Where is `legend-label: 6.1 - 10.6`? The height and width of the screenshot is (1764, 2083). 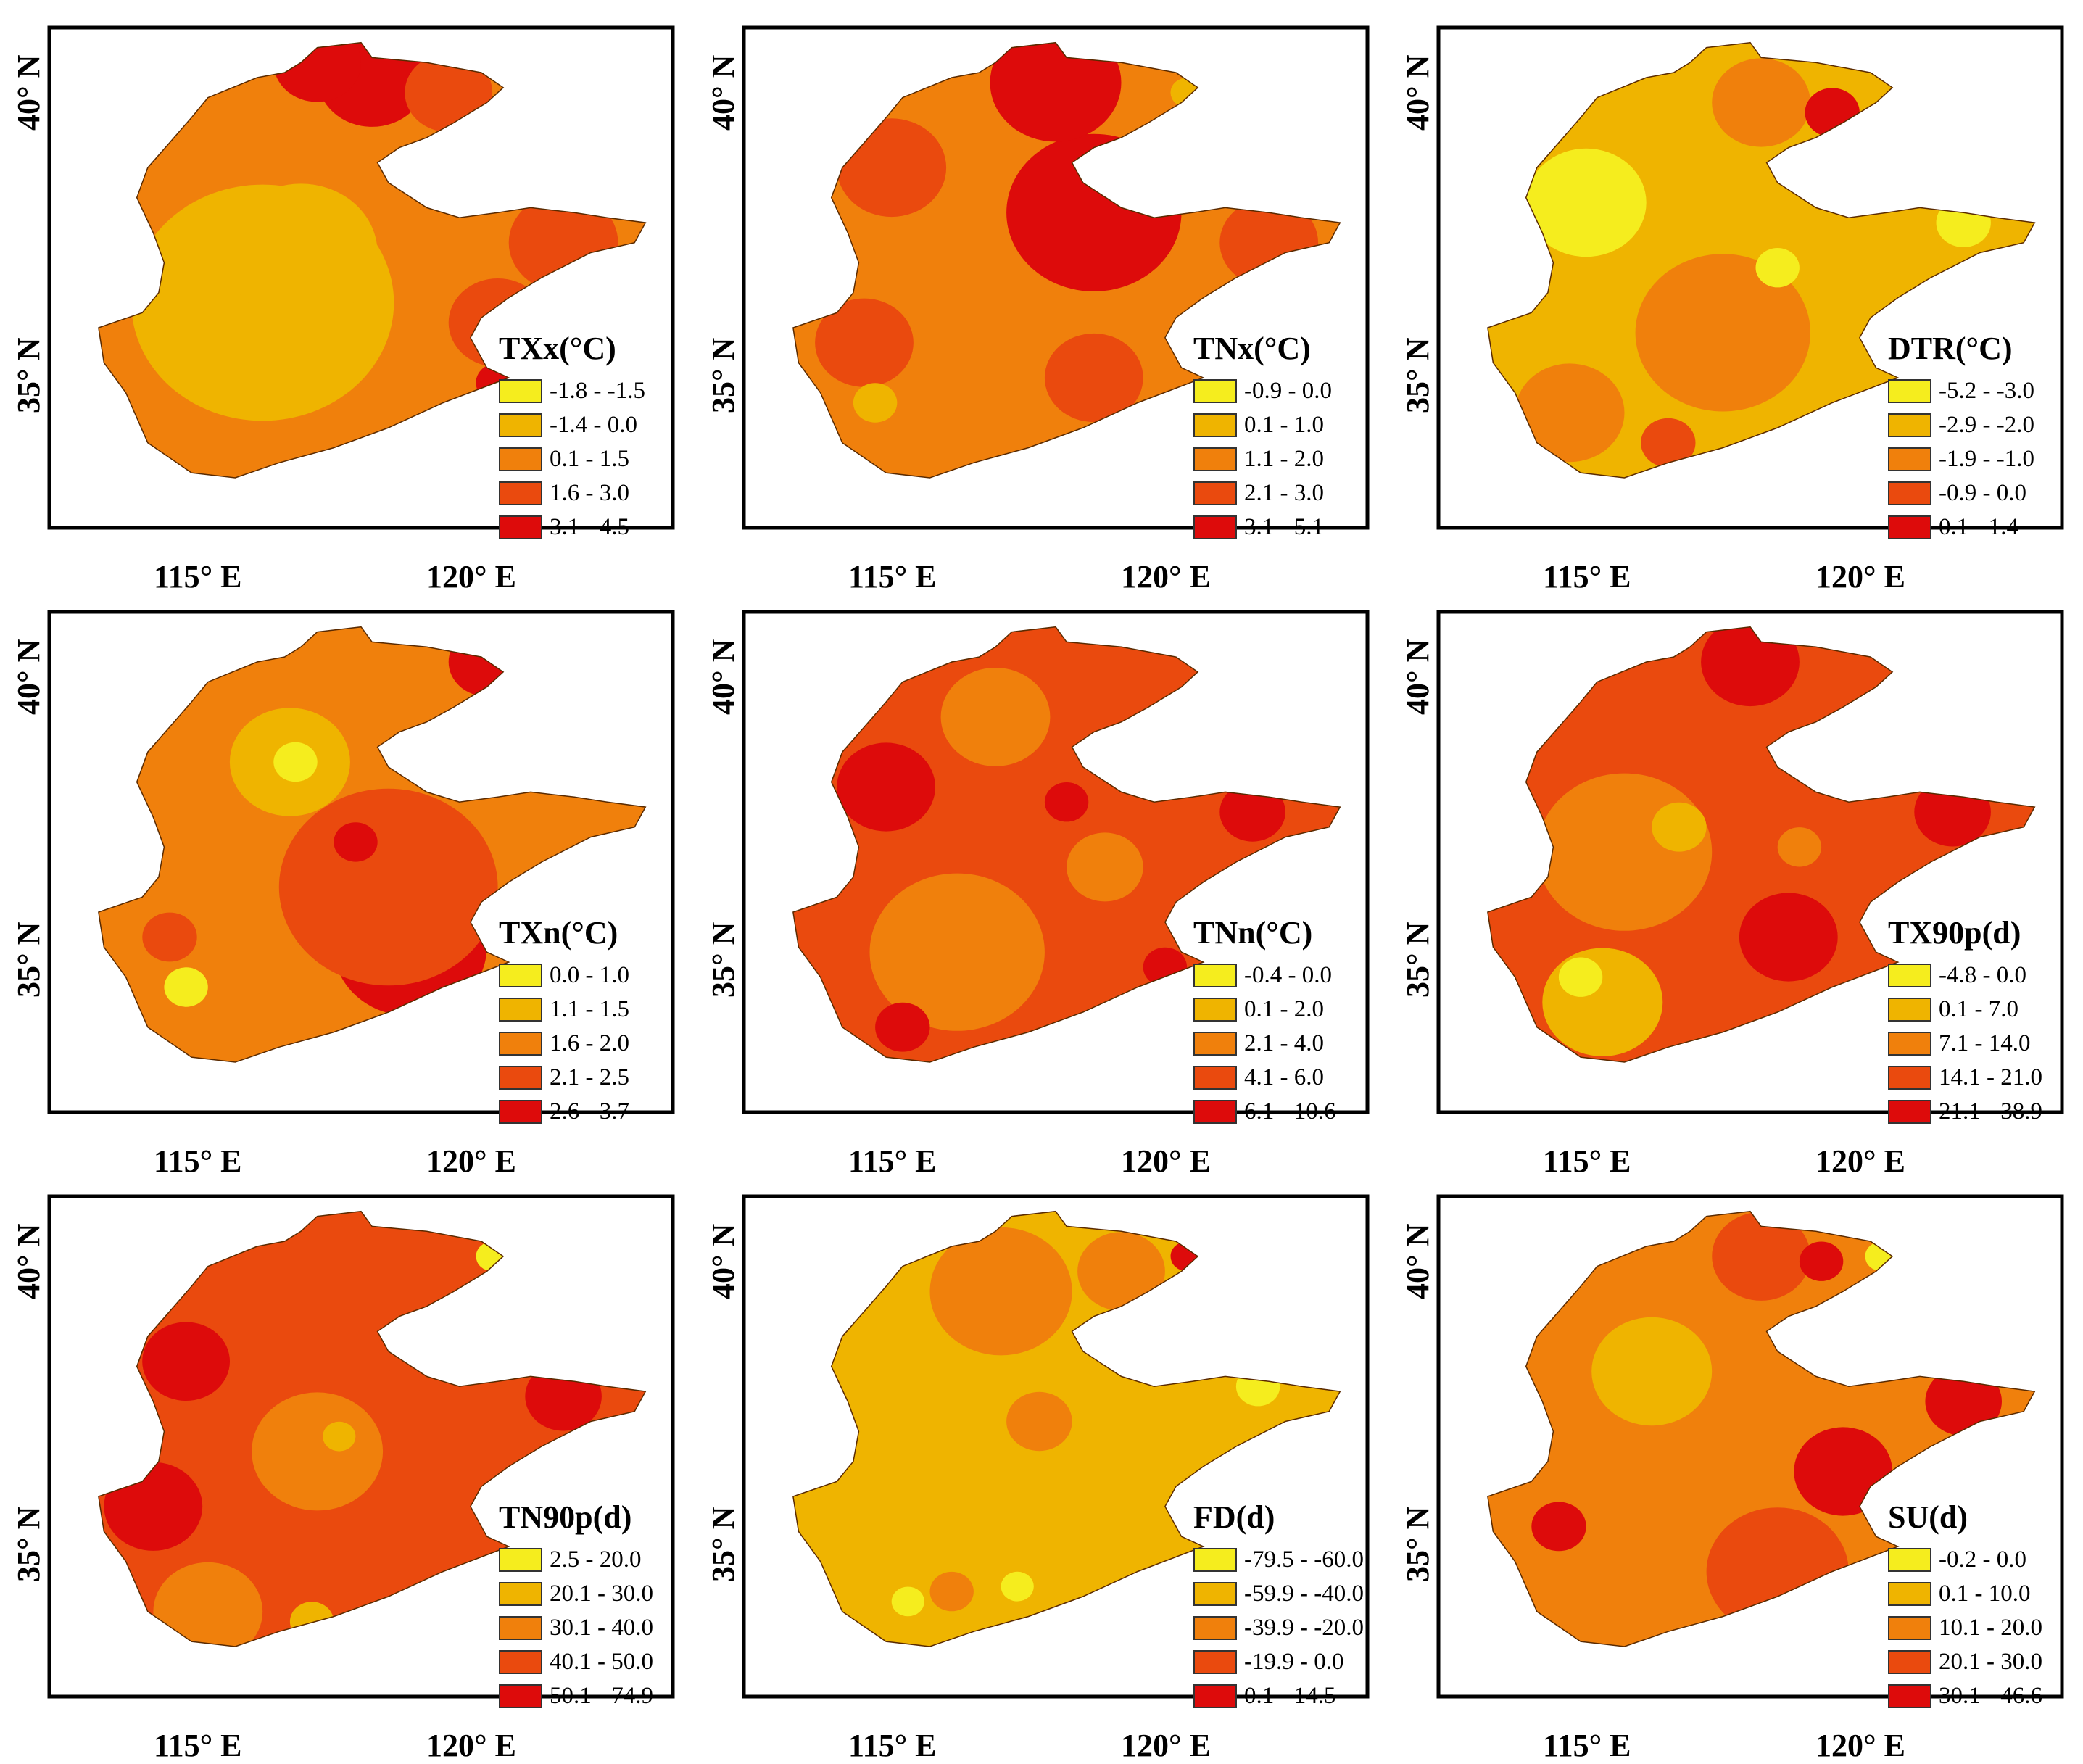
legend-label: 6.1 - 10.6 is located at coordinates (1290, 1111).